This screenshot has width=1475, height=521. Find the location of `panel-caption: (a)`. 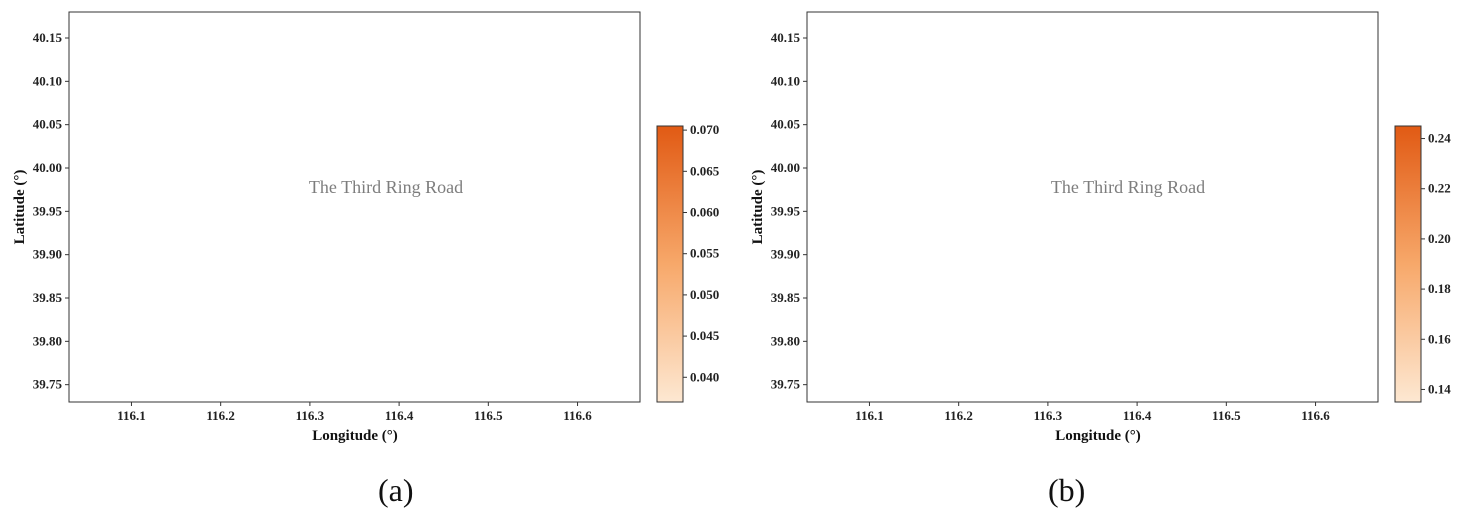

panel-caption: (a) is located at coordinates (396, 490).